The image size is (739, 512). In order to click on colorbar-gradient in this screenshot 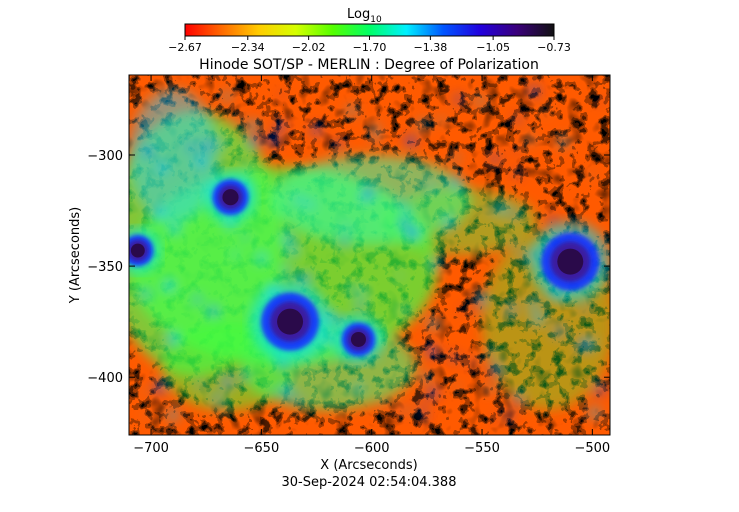, I will do `click(369, 30)`.